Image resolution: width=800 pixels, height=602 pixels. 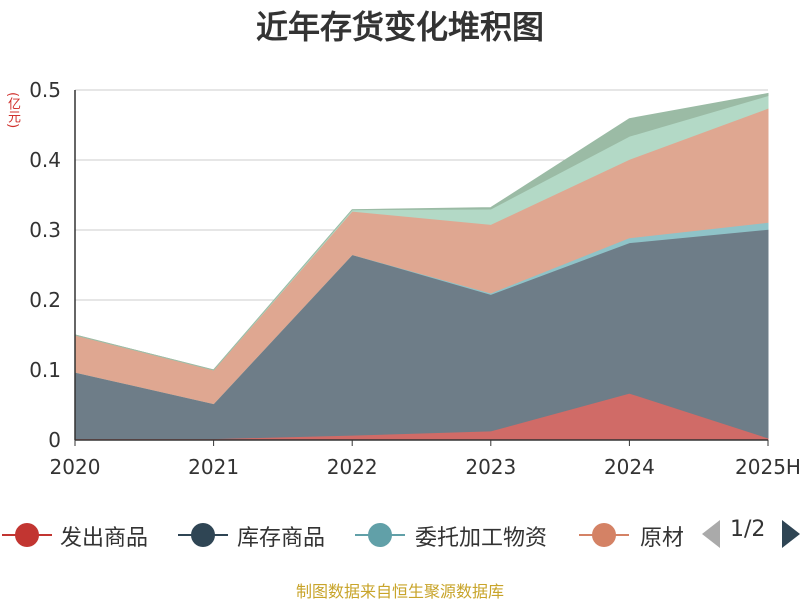 I want to click on x-tick-label: 2020, so click(x=75, y=467).